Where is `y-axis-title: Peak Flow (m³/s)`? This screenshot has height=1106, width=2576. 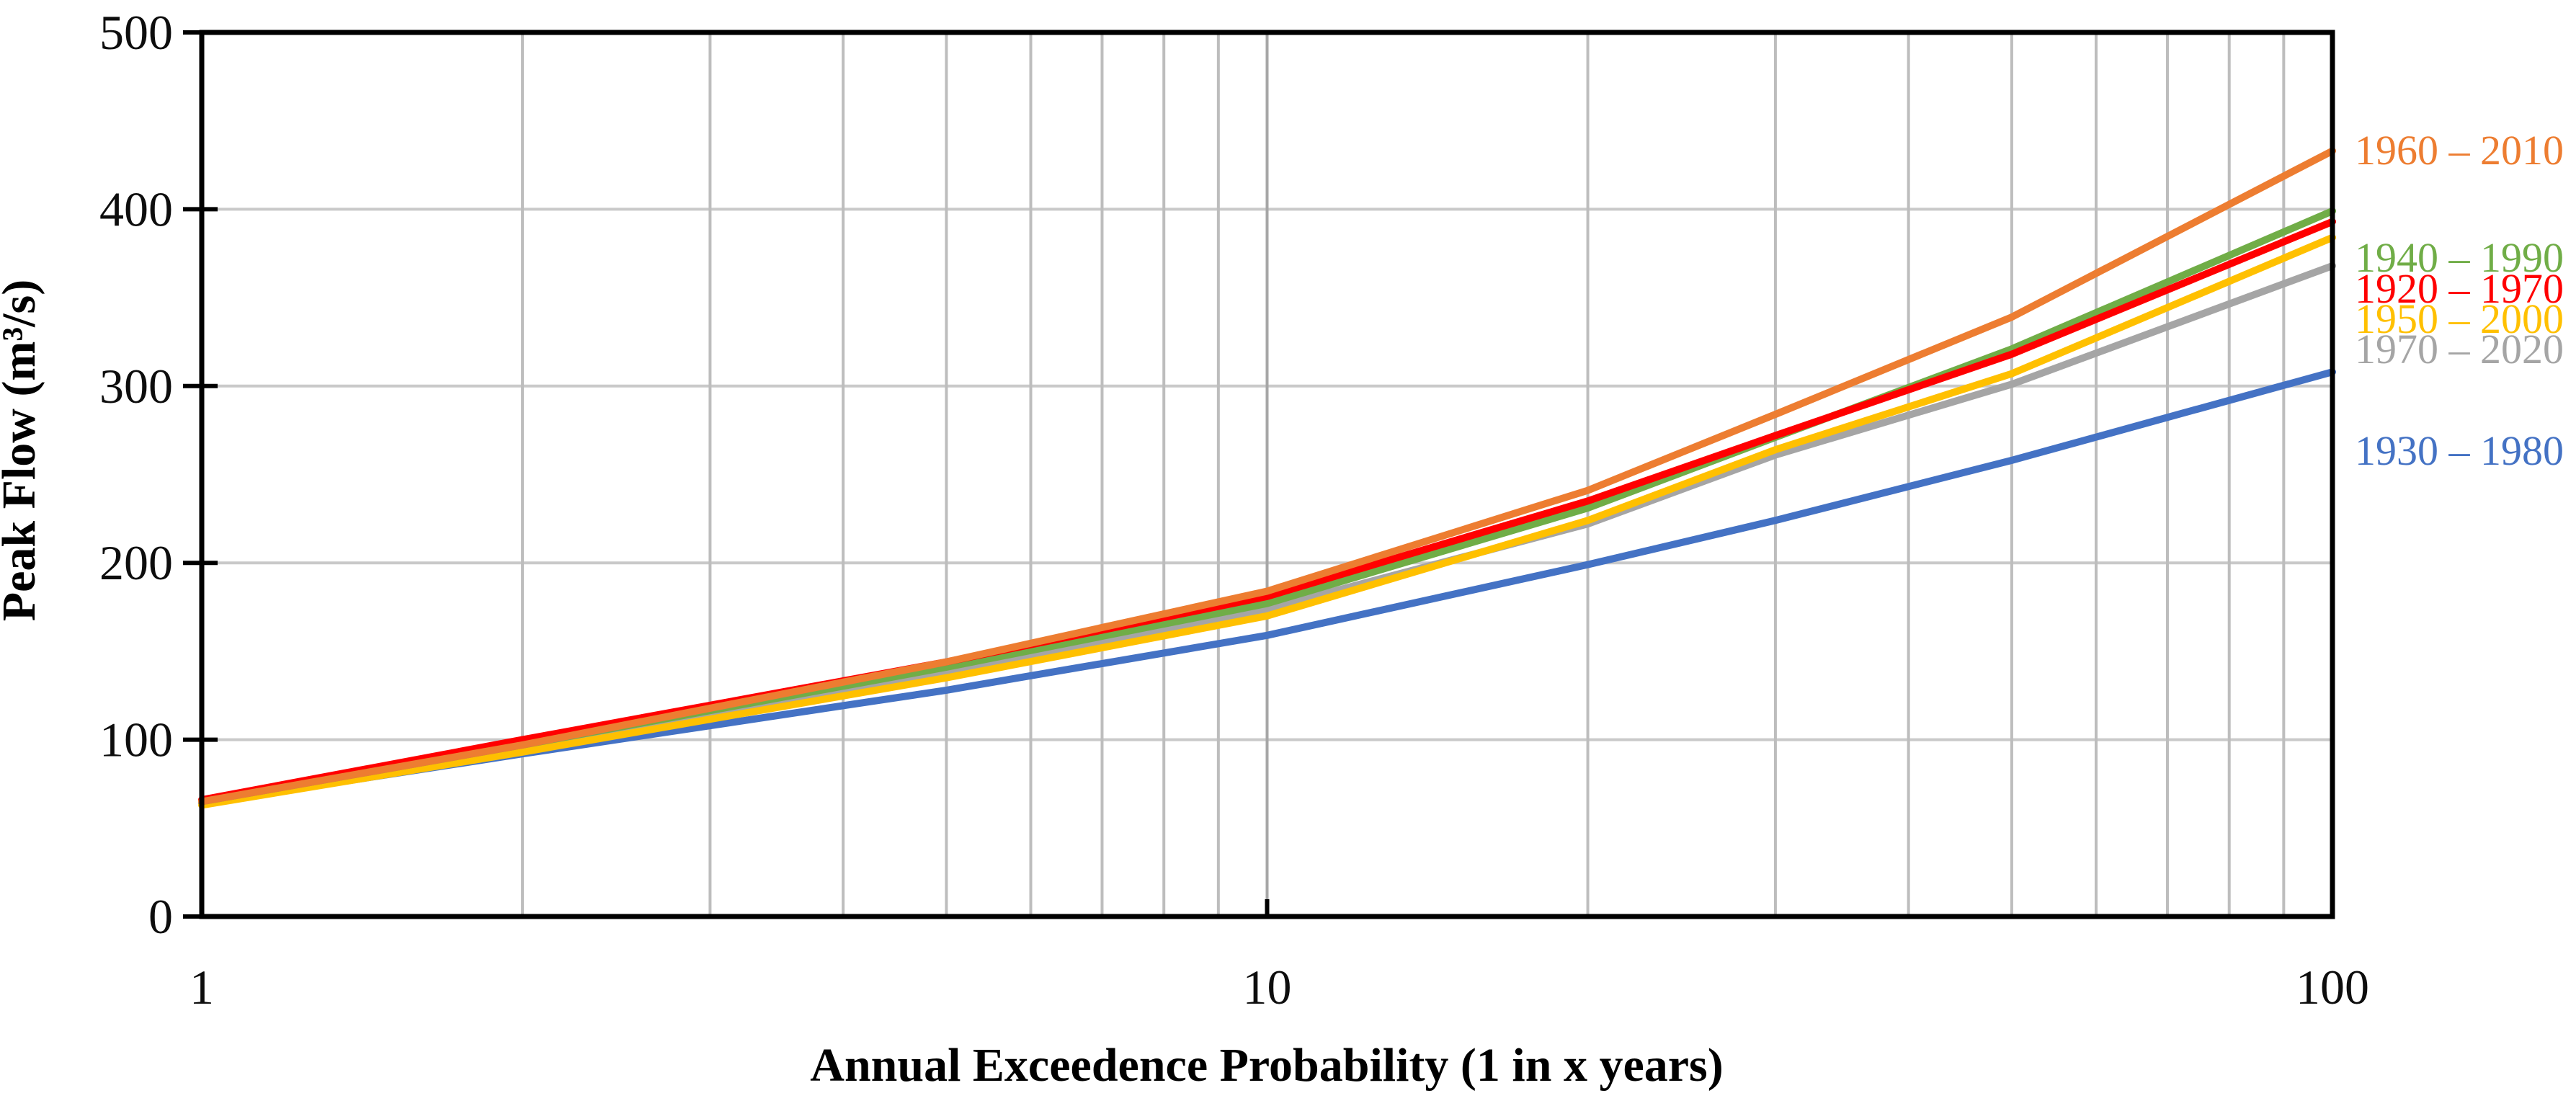
y-axis-title: Peak Flow (m³/s) is located at coordinates (22, 451).